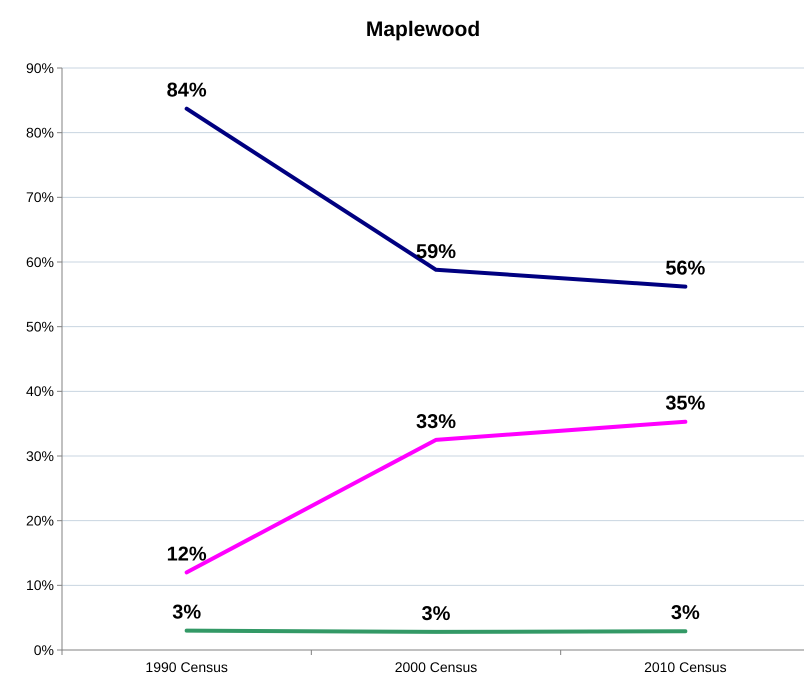 The width and height of the screenshot is (812, 694). What do you see at coordinates (40, 585) in the screenshot?
I see `y-tick-label: 10%` at bounding box center [40, 585].